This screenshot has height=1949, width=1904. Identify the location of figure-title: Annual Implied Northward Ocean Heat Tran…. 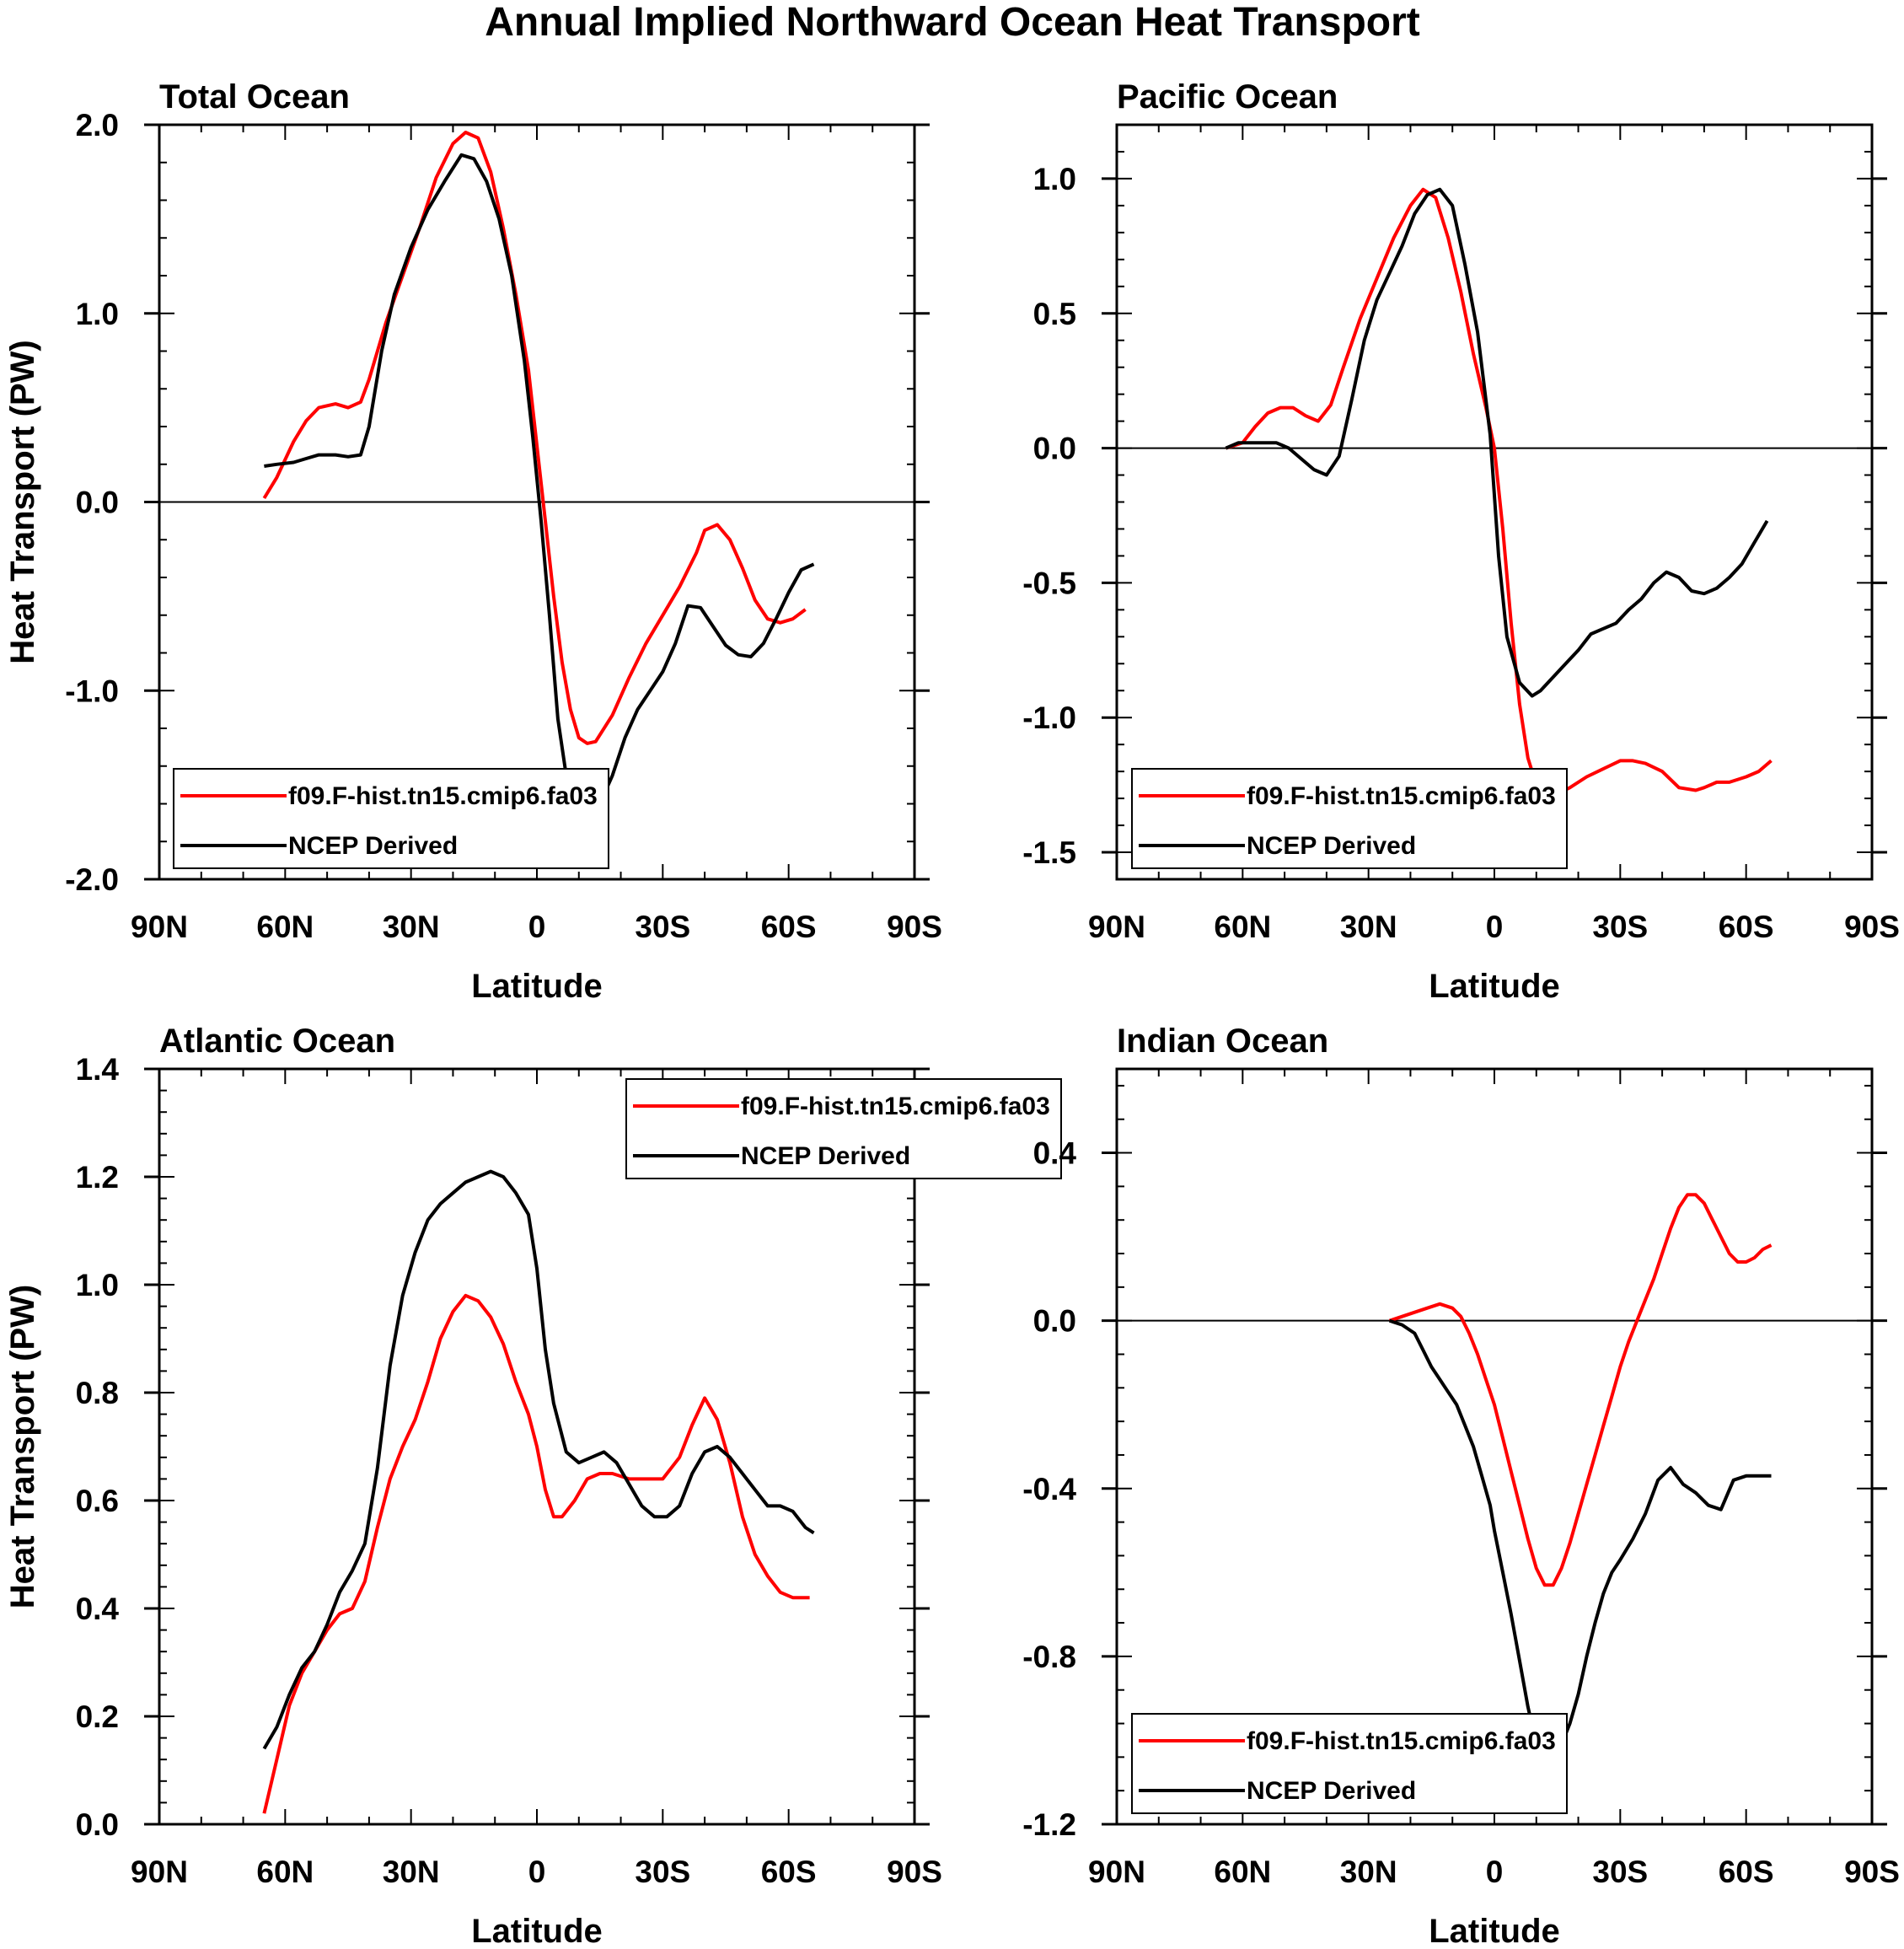
(952, 22).